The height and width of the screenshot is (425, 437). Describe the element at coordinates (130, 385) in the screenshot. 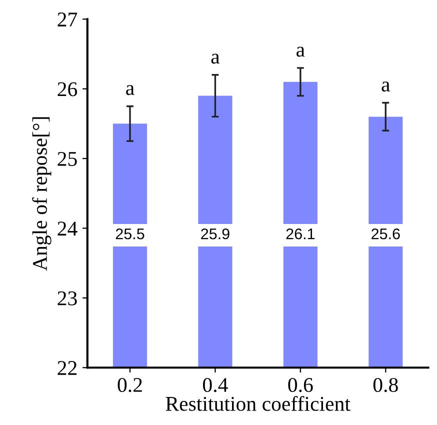

I see `x-tick-label: 0.2` at that location.